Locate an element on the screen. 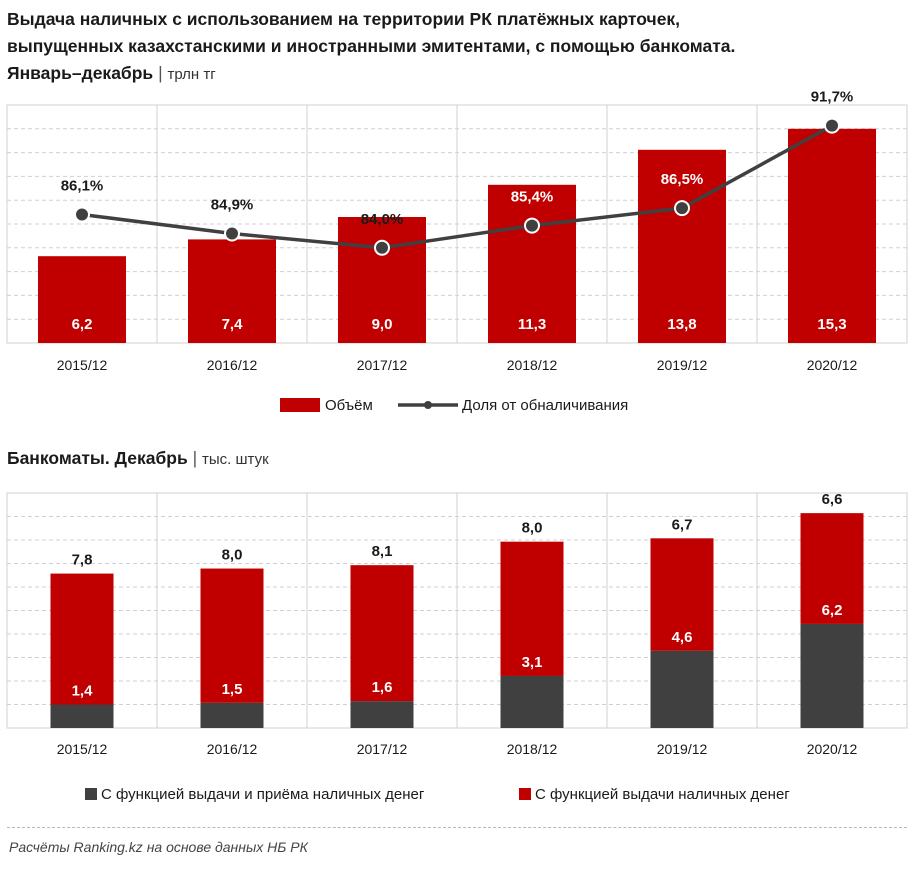 Image resolution: width=913 pixels, height=872 pixels. line-share is located at coordinates (457, 187).